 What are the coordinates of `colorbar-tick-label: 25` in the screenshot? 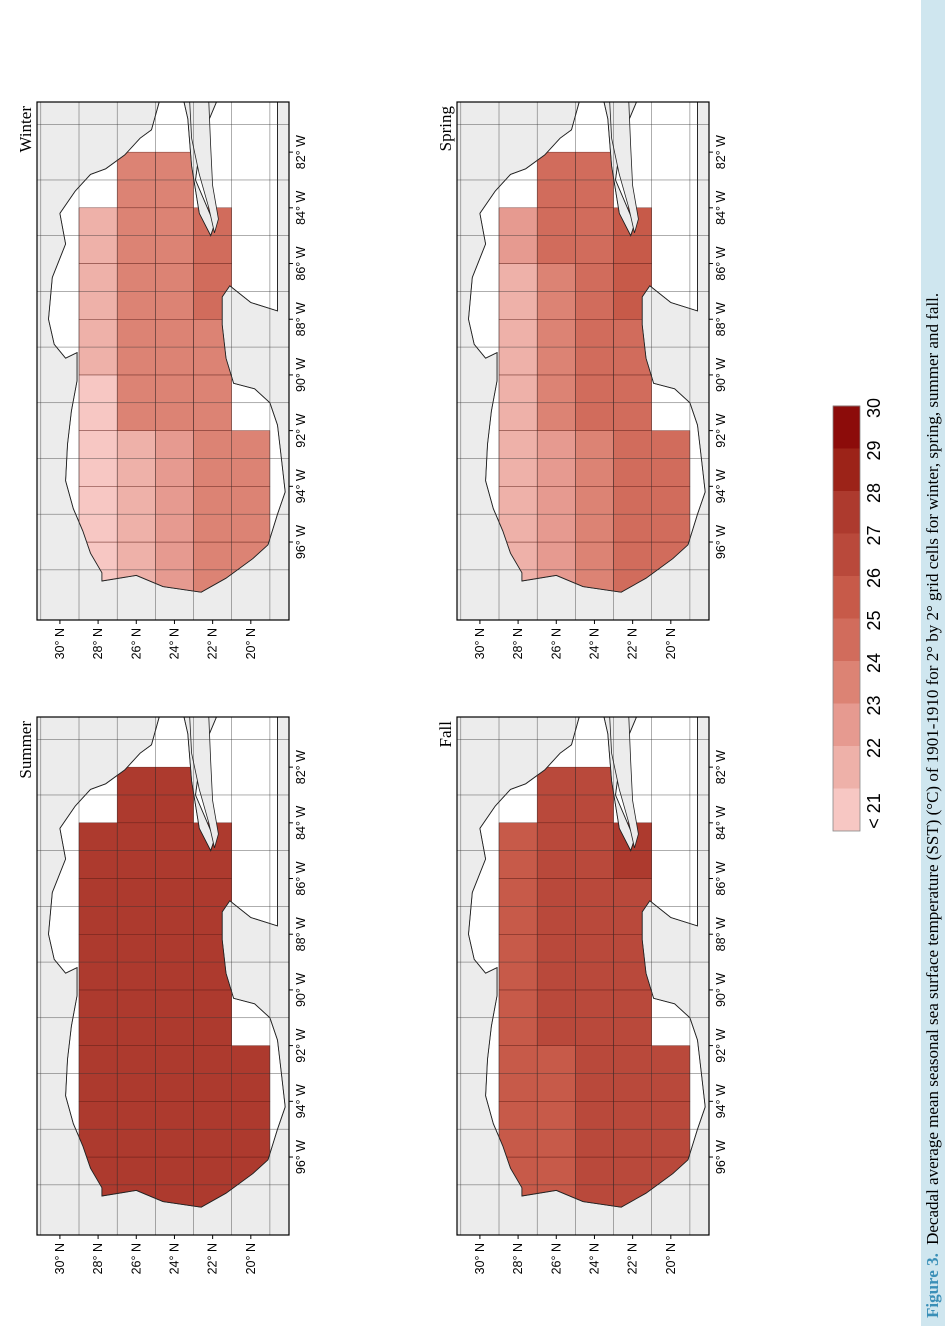 It's located at (874, 620).